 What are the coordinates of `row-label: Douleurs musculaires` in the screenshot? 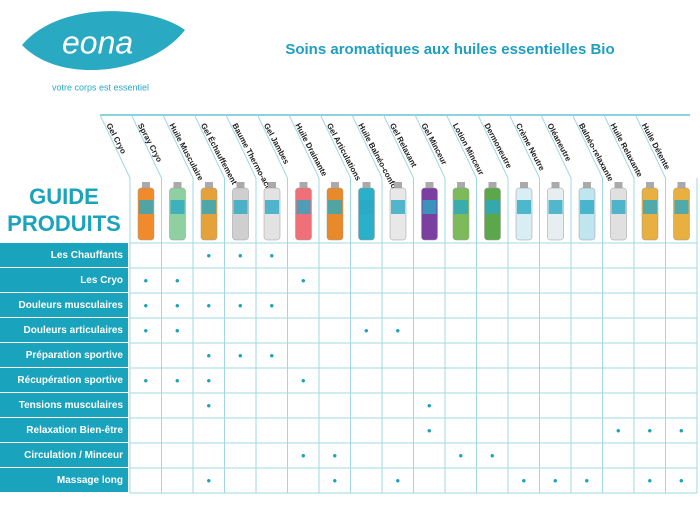 It's located at (71, 305).